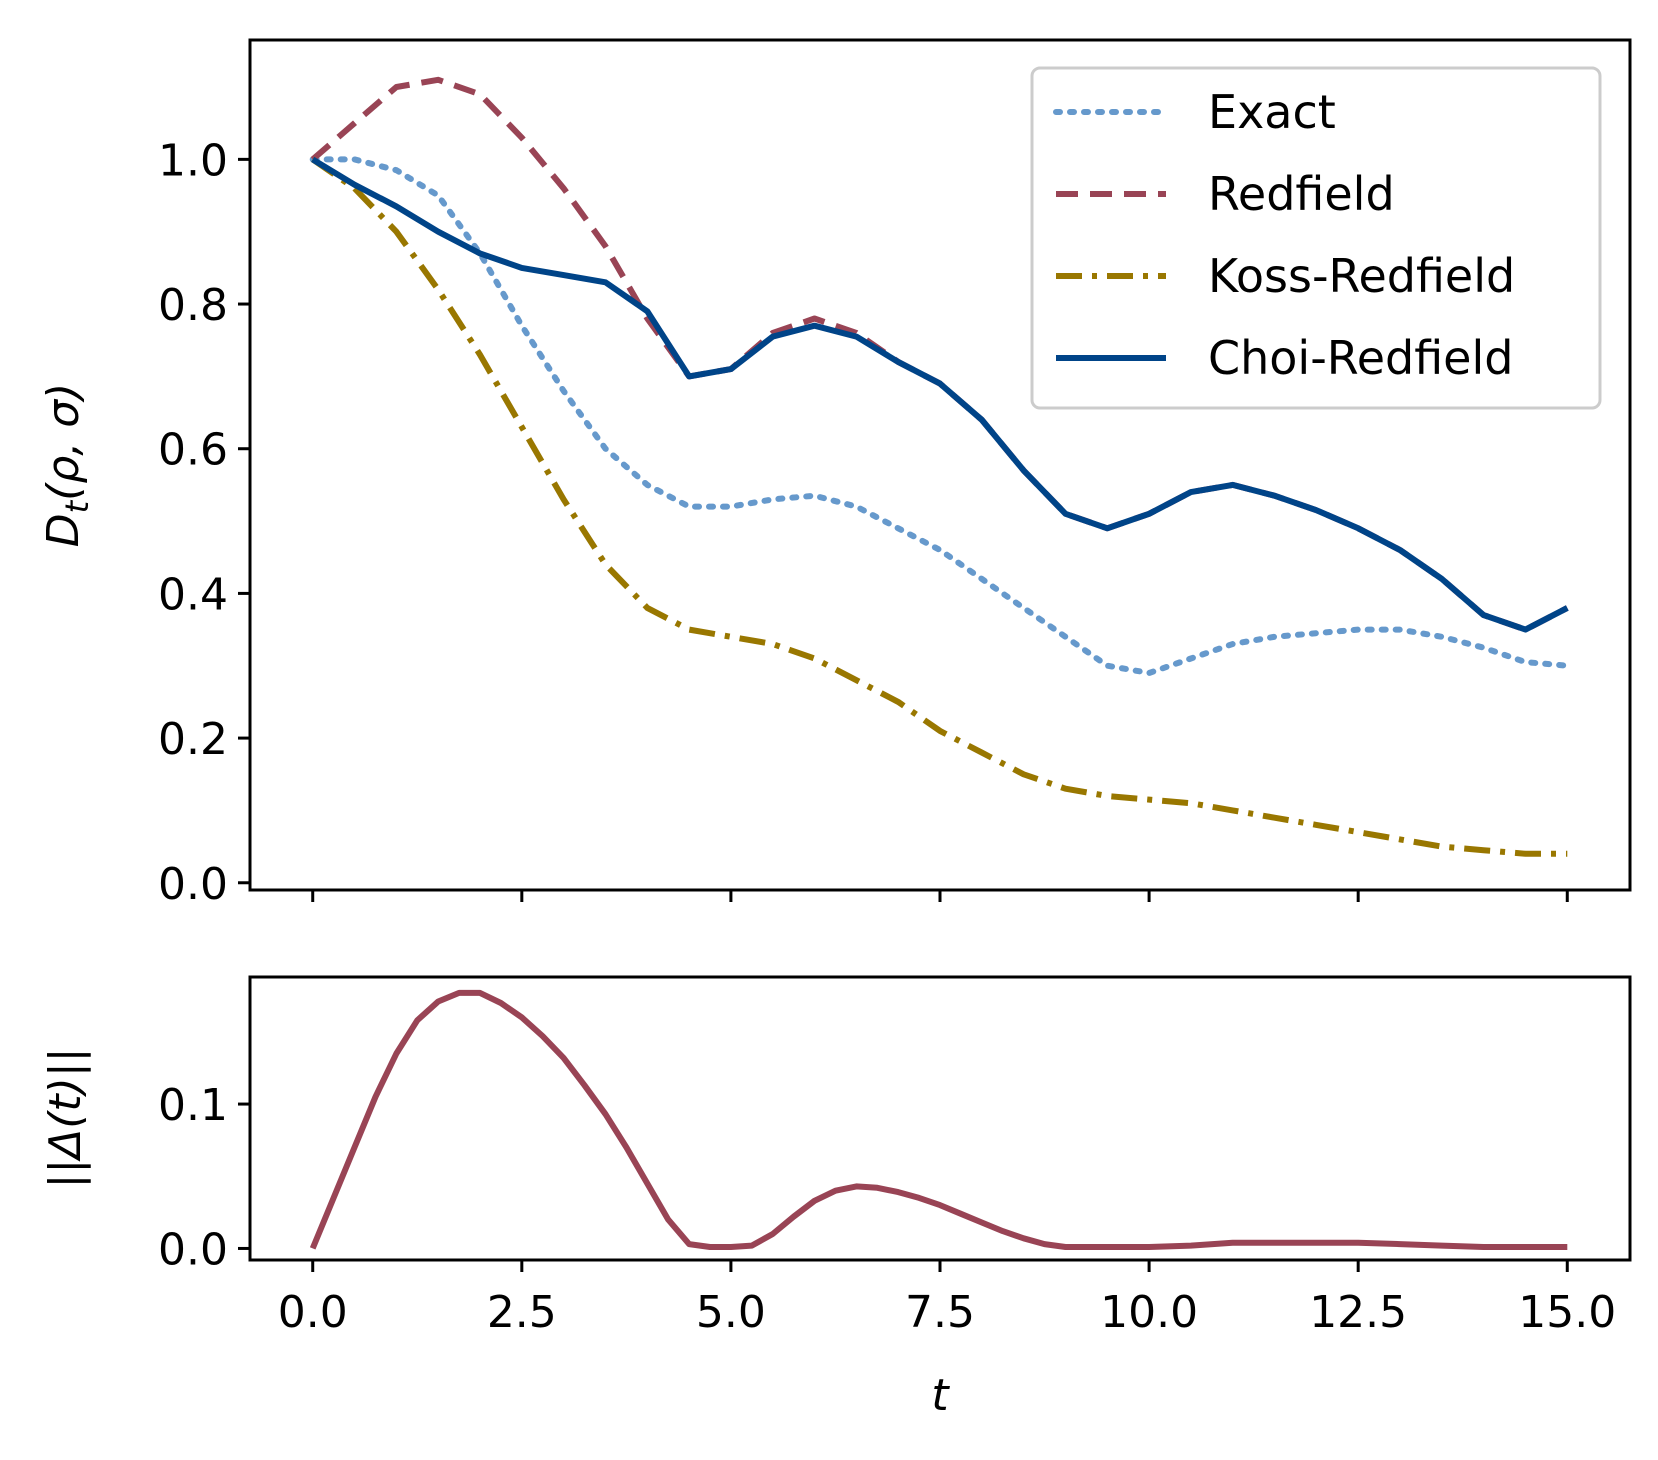 Image resolution: width=1658 pixels, height=1460 pixels. I want to click on y-tick-label-0-4: 0.8, so click(193, 305).